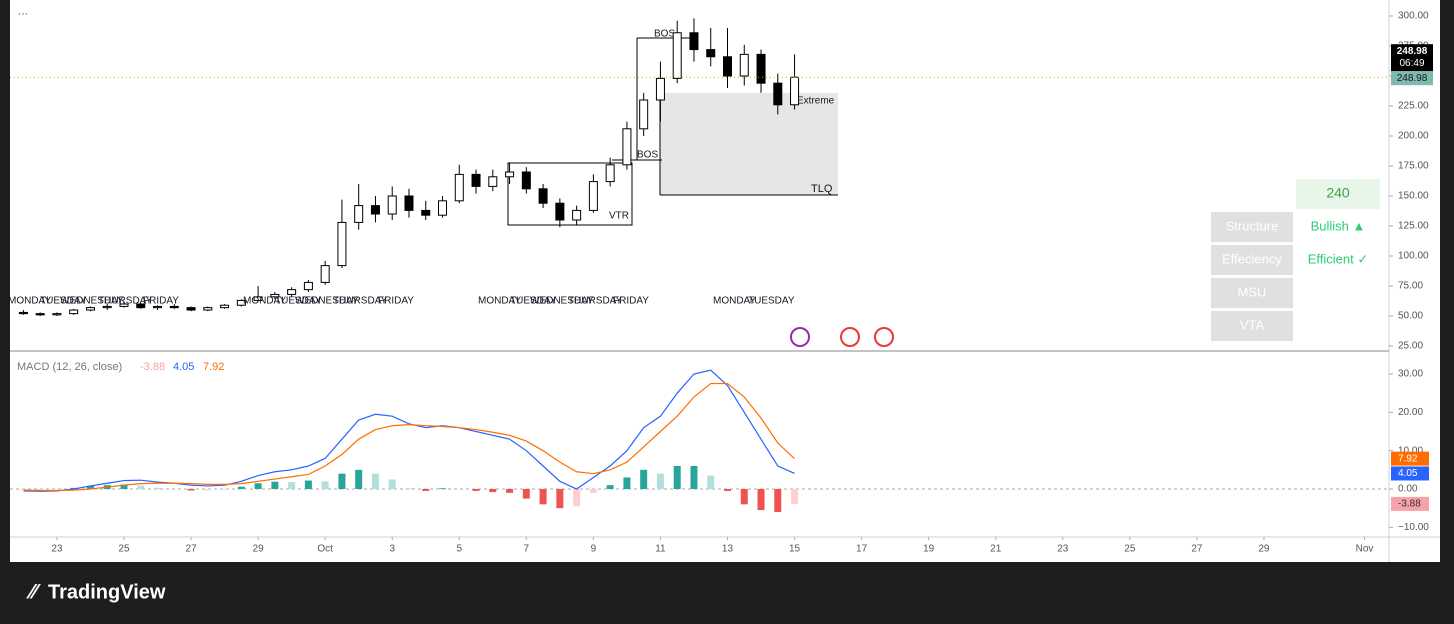 The width and height of the screenshot is (1454, 624). I want to click on x-tick-label: 3, so click(392, 549).